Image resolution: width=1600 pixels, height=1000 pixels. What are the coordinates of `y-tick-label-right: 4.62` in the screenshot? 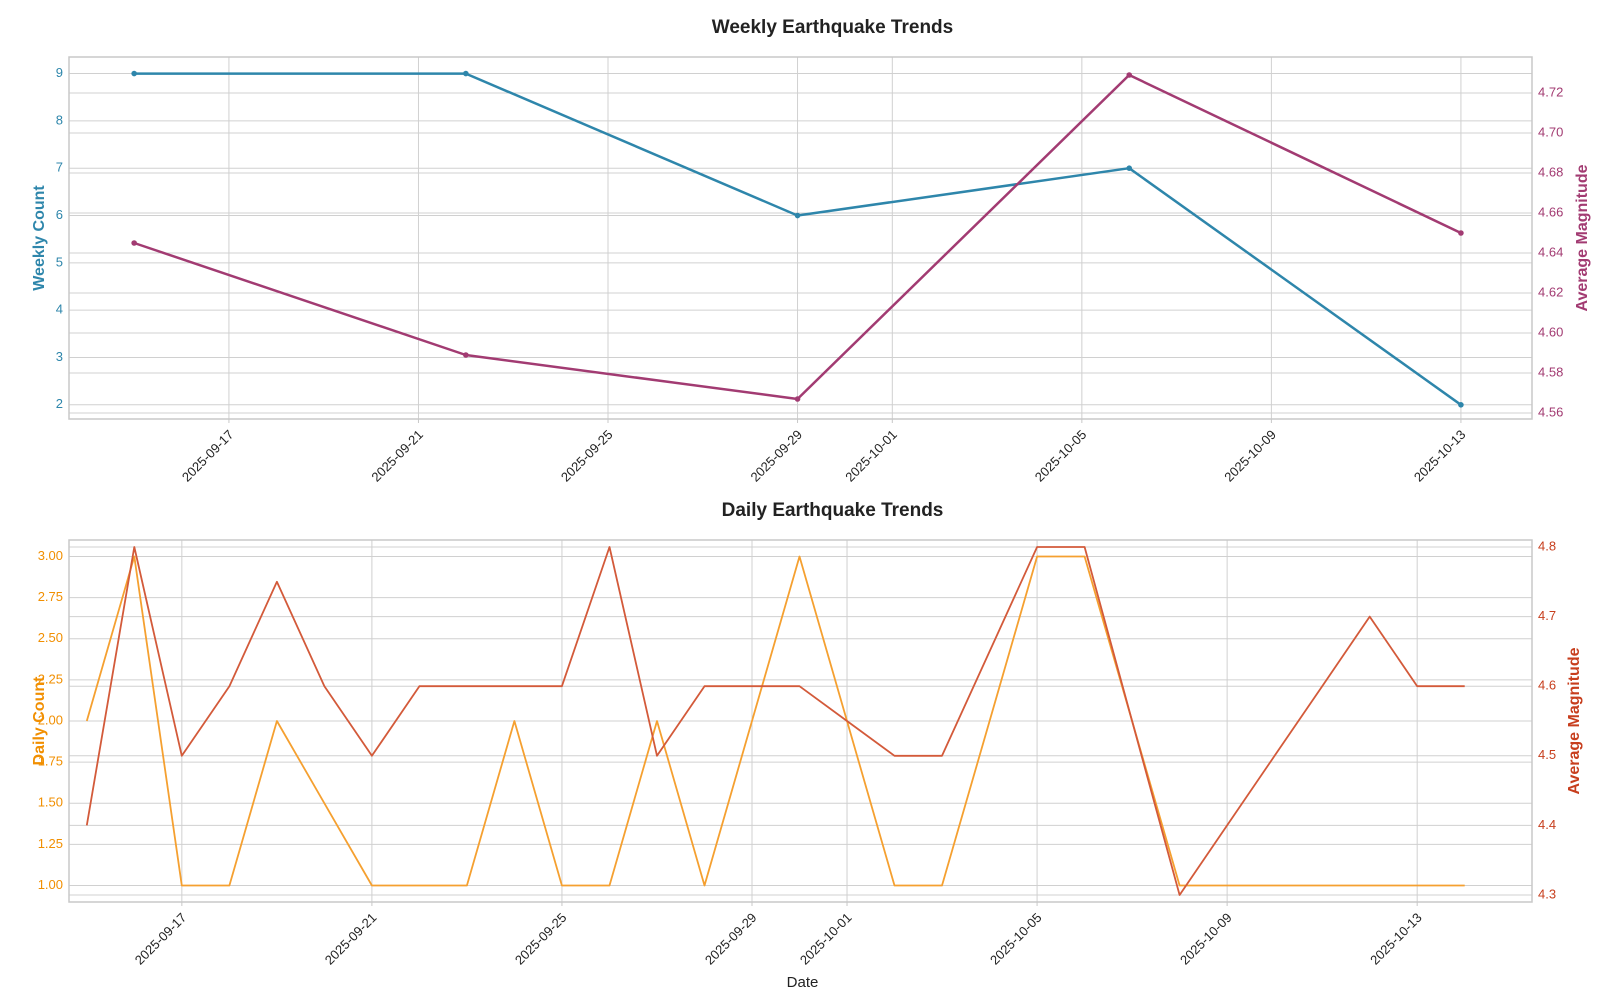 It's located at (1550, 291).